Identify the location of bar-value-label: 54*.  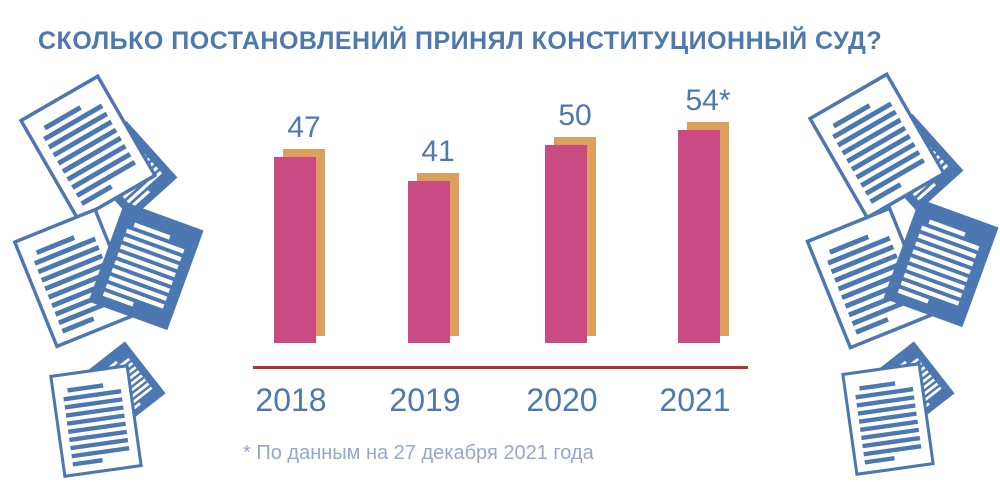
(708, 100).